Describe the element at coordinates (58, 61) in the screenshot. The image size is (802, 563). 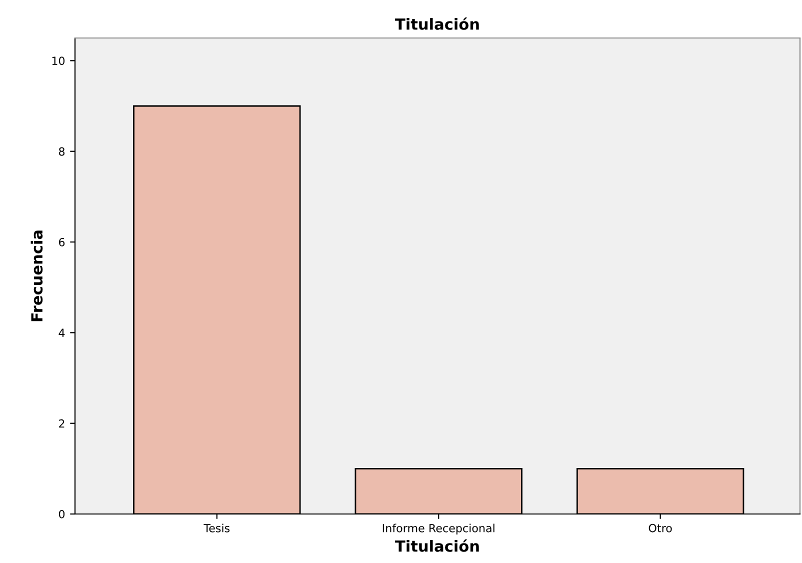
I see `y-tick-label: 10` at that location.